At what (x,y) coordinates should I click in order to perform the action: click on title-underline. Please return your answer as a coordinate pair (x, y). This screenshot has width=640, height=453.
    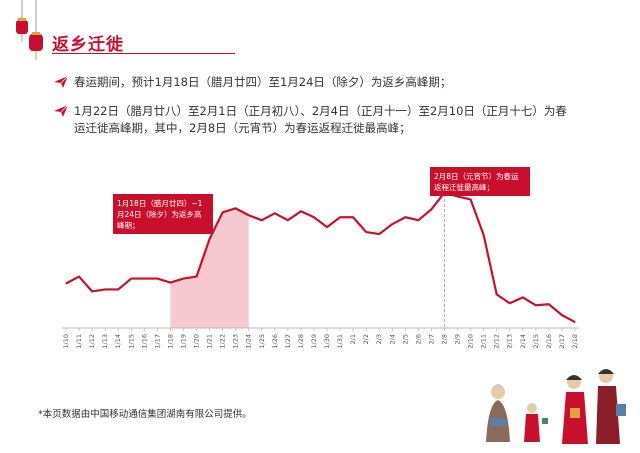
    Looking at the image, I should click on (143, 53).